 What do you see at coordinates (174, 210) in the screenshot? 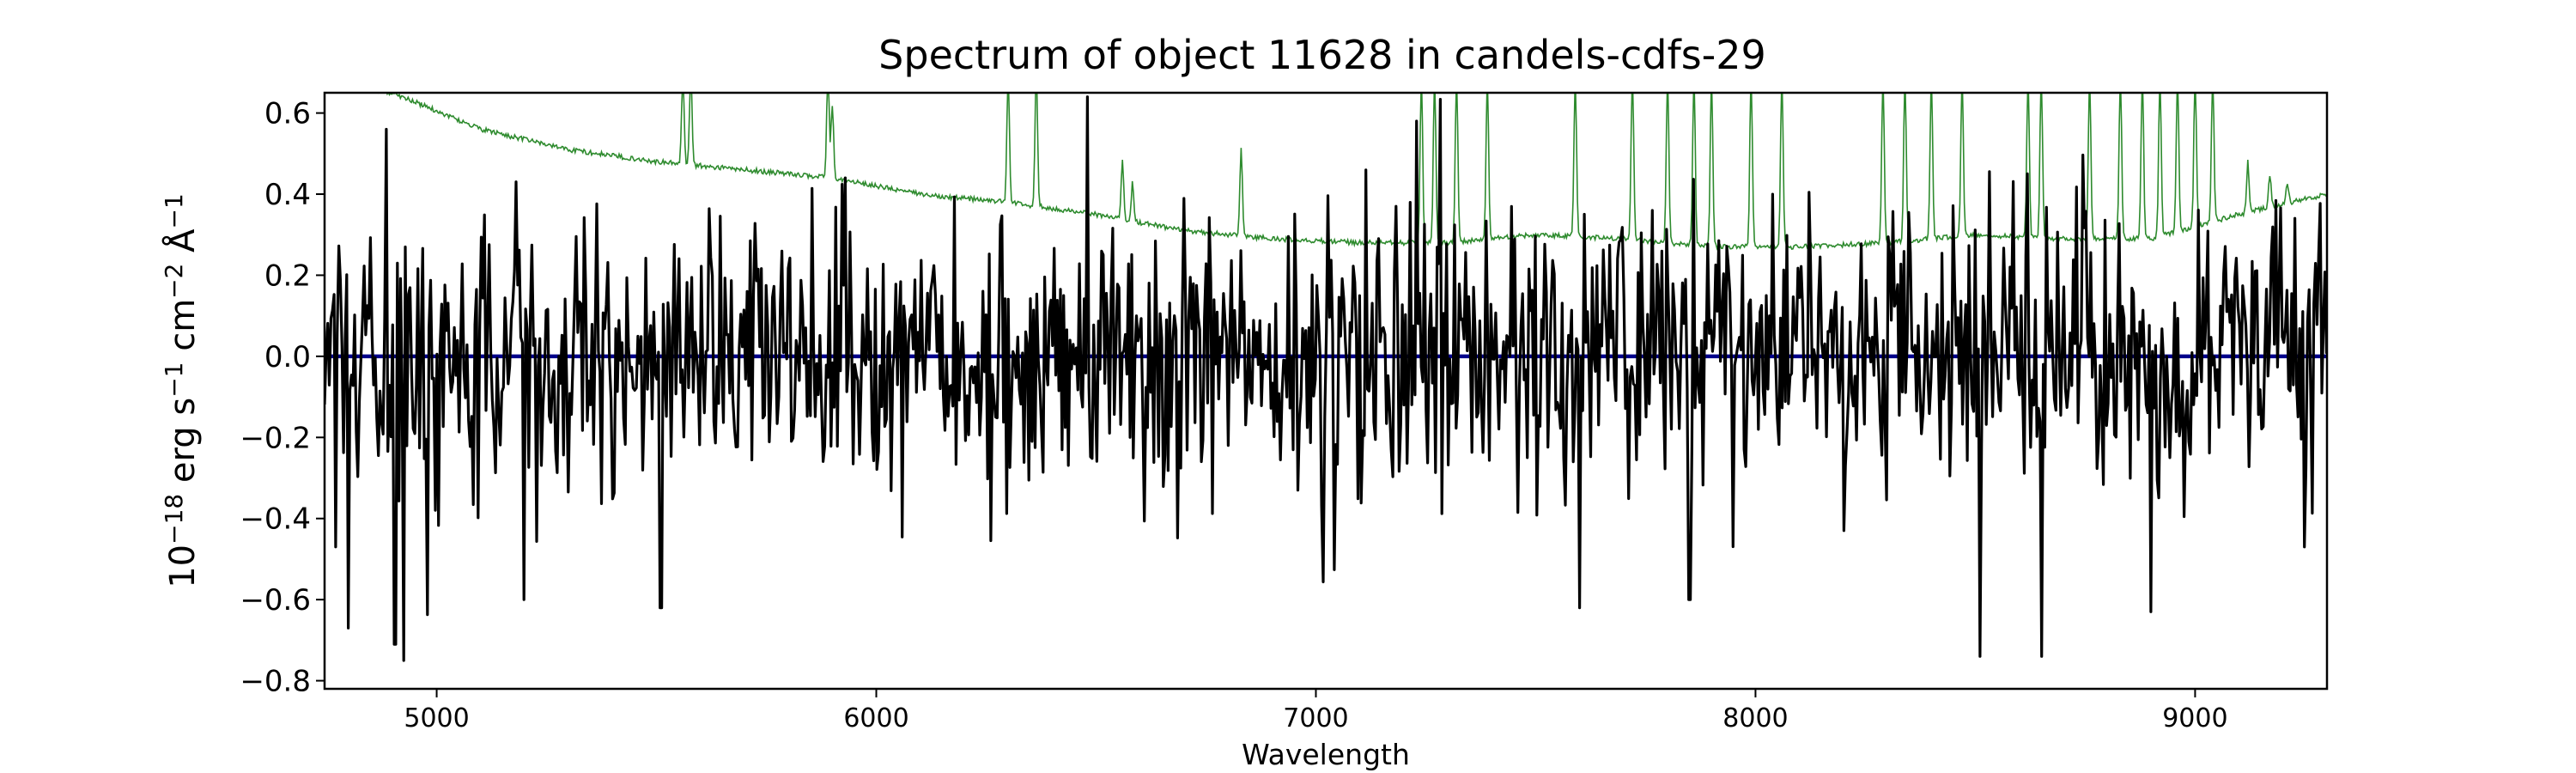
I see `y-axis-title-exp-d: −1` at bounding box center [174, 210].